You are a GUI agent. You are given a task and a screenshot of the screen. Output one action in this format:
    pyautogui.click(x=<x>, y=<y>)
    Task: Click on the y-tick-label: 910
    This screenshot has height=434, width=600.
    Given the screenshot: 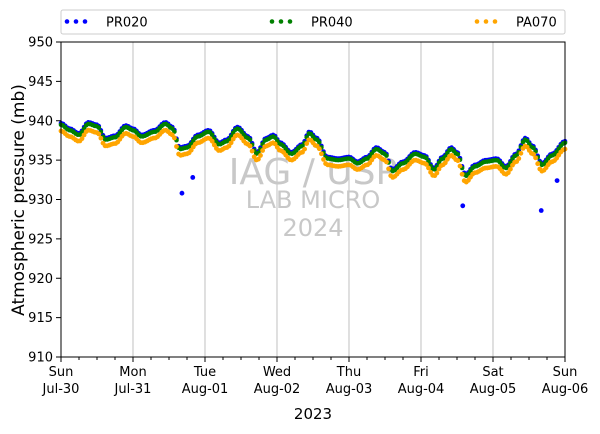 What is the action you would take?
    pyautogui.click(x=40, y=358)
    